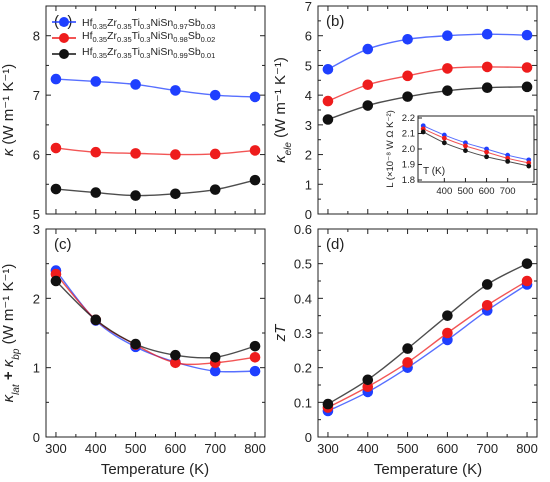 Image resolution: width=550 pixels, height=482 pixels. What do you see at coordinates (335, 244) in the screenshot?
I see `panel-label: (d)` at bounding box center [335, 244].